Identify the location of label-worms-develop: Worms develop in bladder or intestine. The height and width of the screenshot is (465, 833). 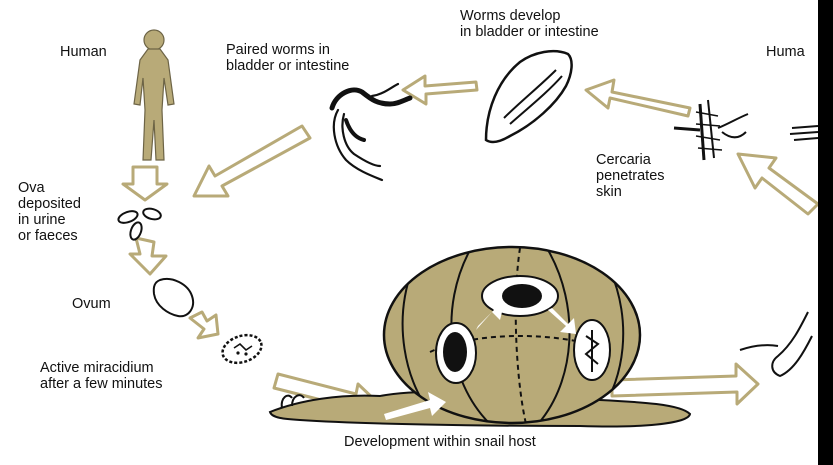
(529, 24).